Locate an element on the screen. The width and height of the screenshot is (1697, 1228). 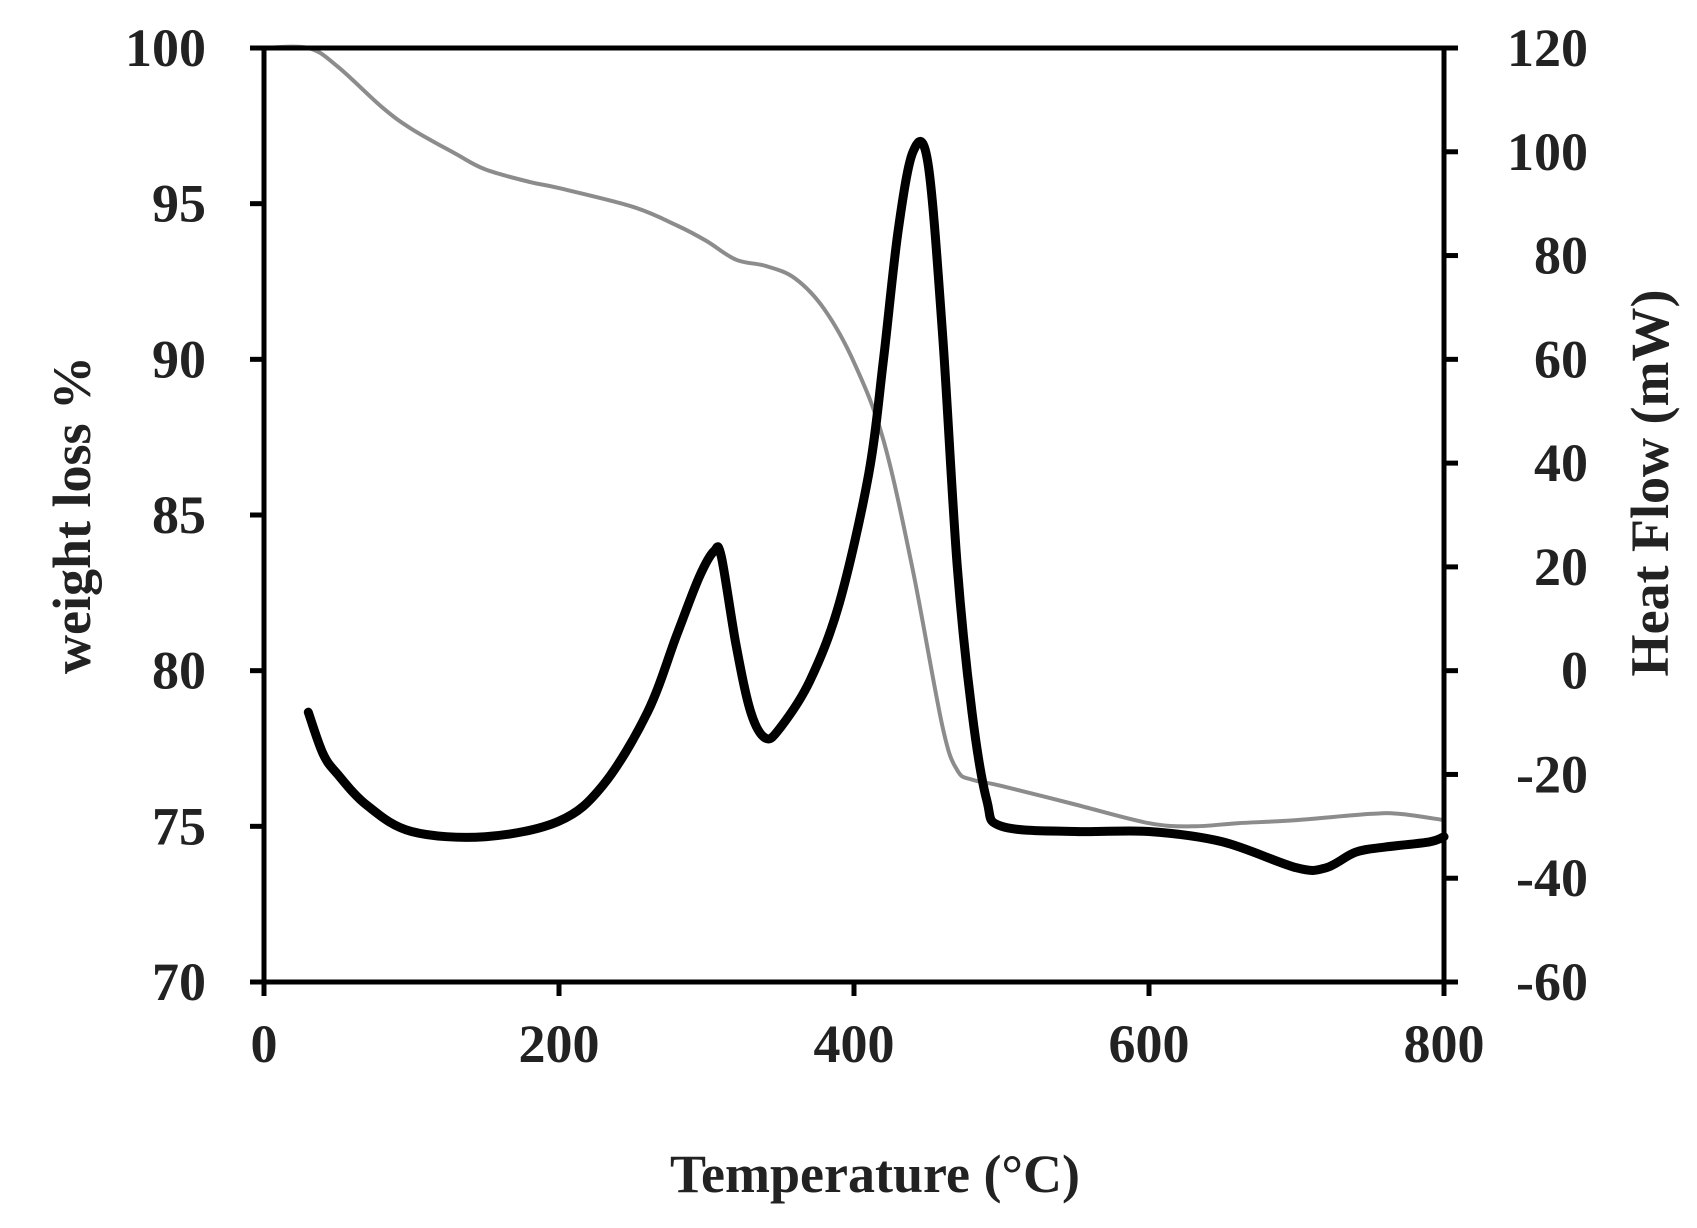
left-y-tick-label: 70 is located at coordinates (179, 982).